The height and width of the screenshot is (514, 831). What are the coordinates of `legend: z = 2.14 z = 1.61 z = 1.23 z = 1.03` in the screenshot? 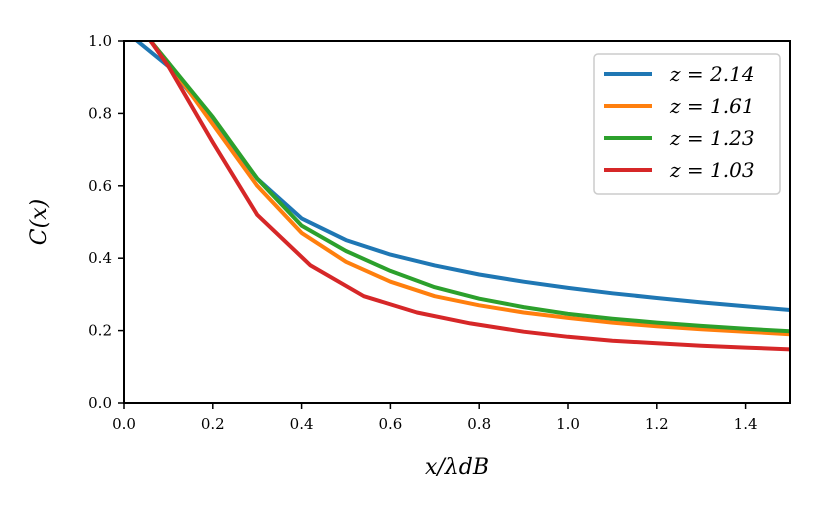 It's located at (687, 124).